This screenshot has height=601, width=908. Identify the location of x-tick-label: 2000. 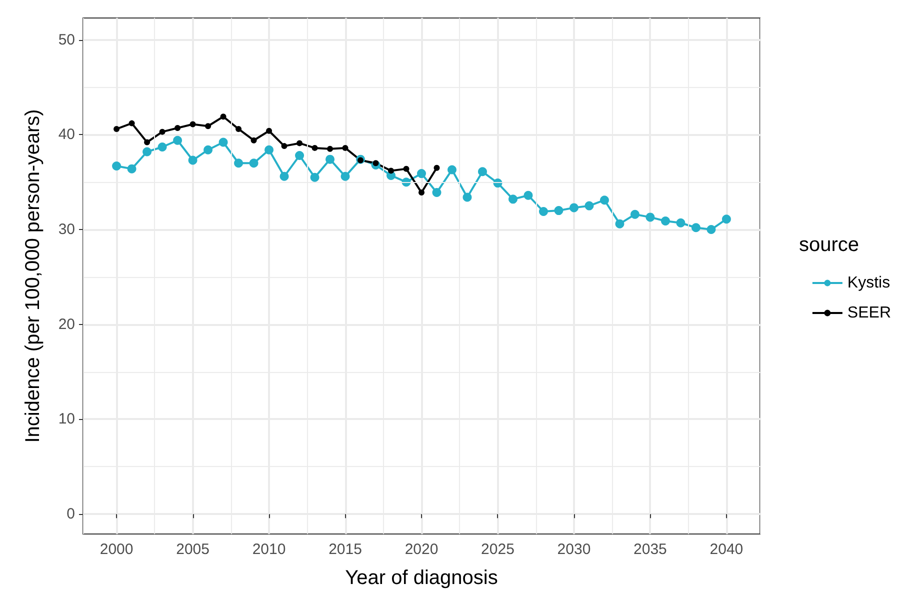
(117, 549).